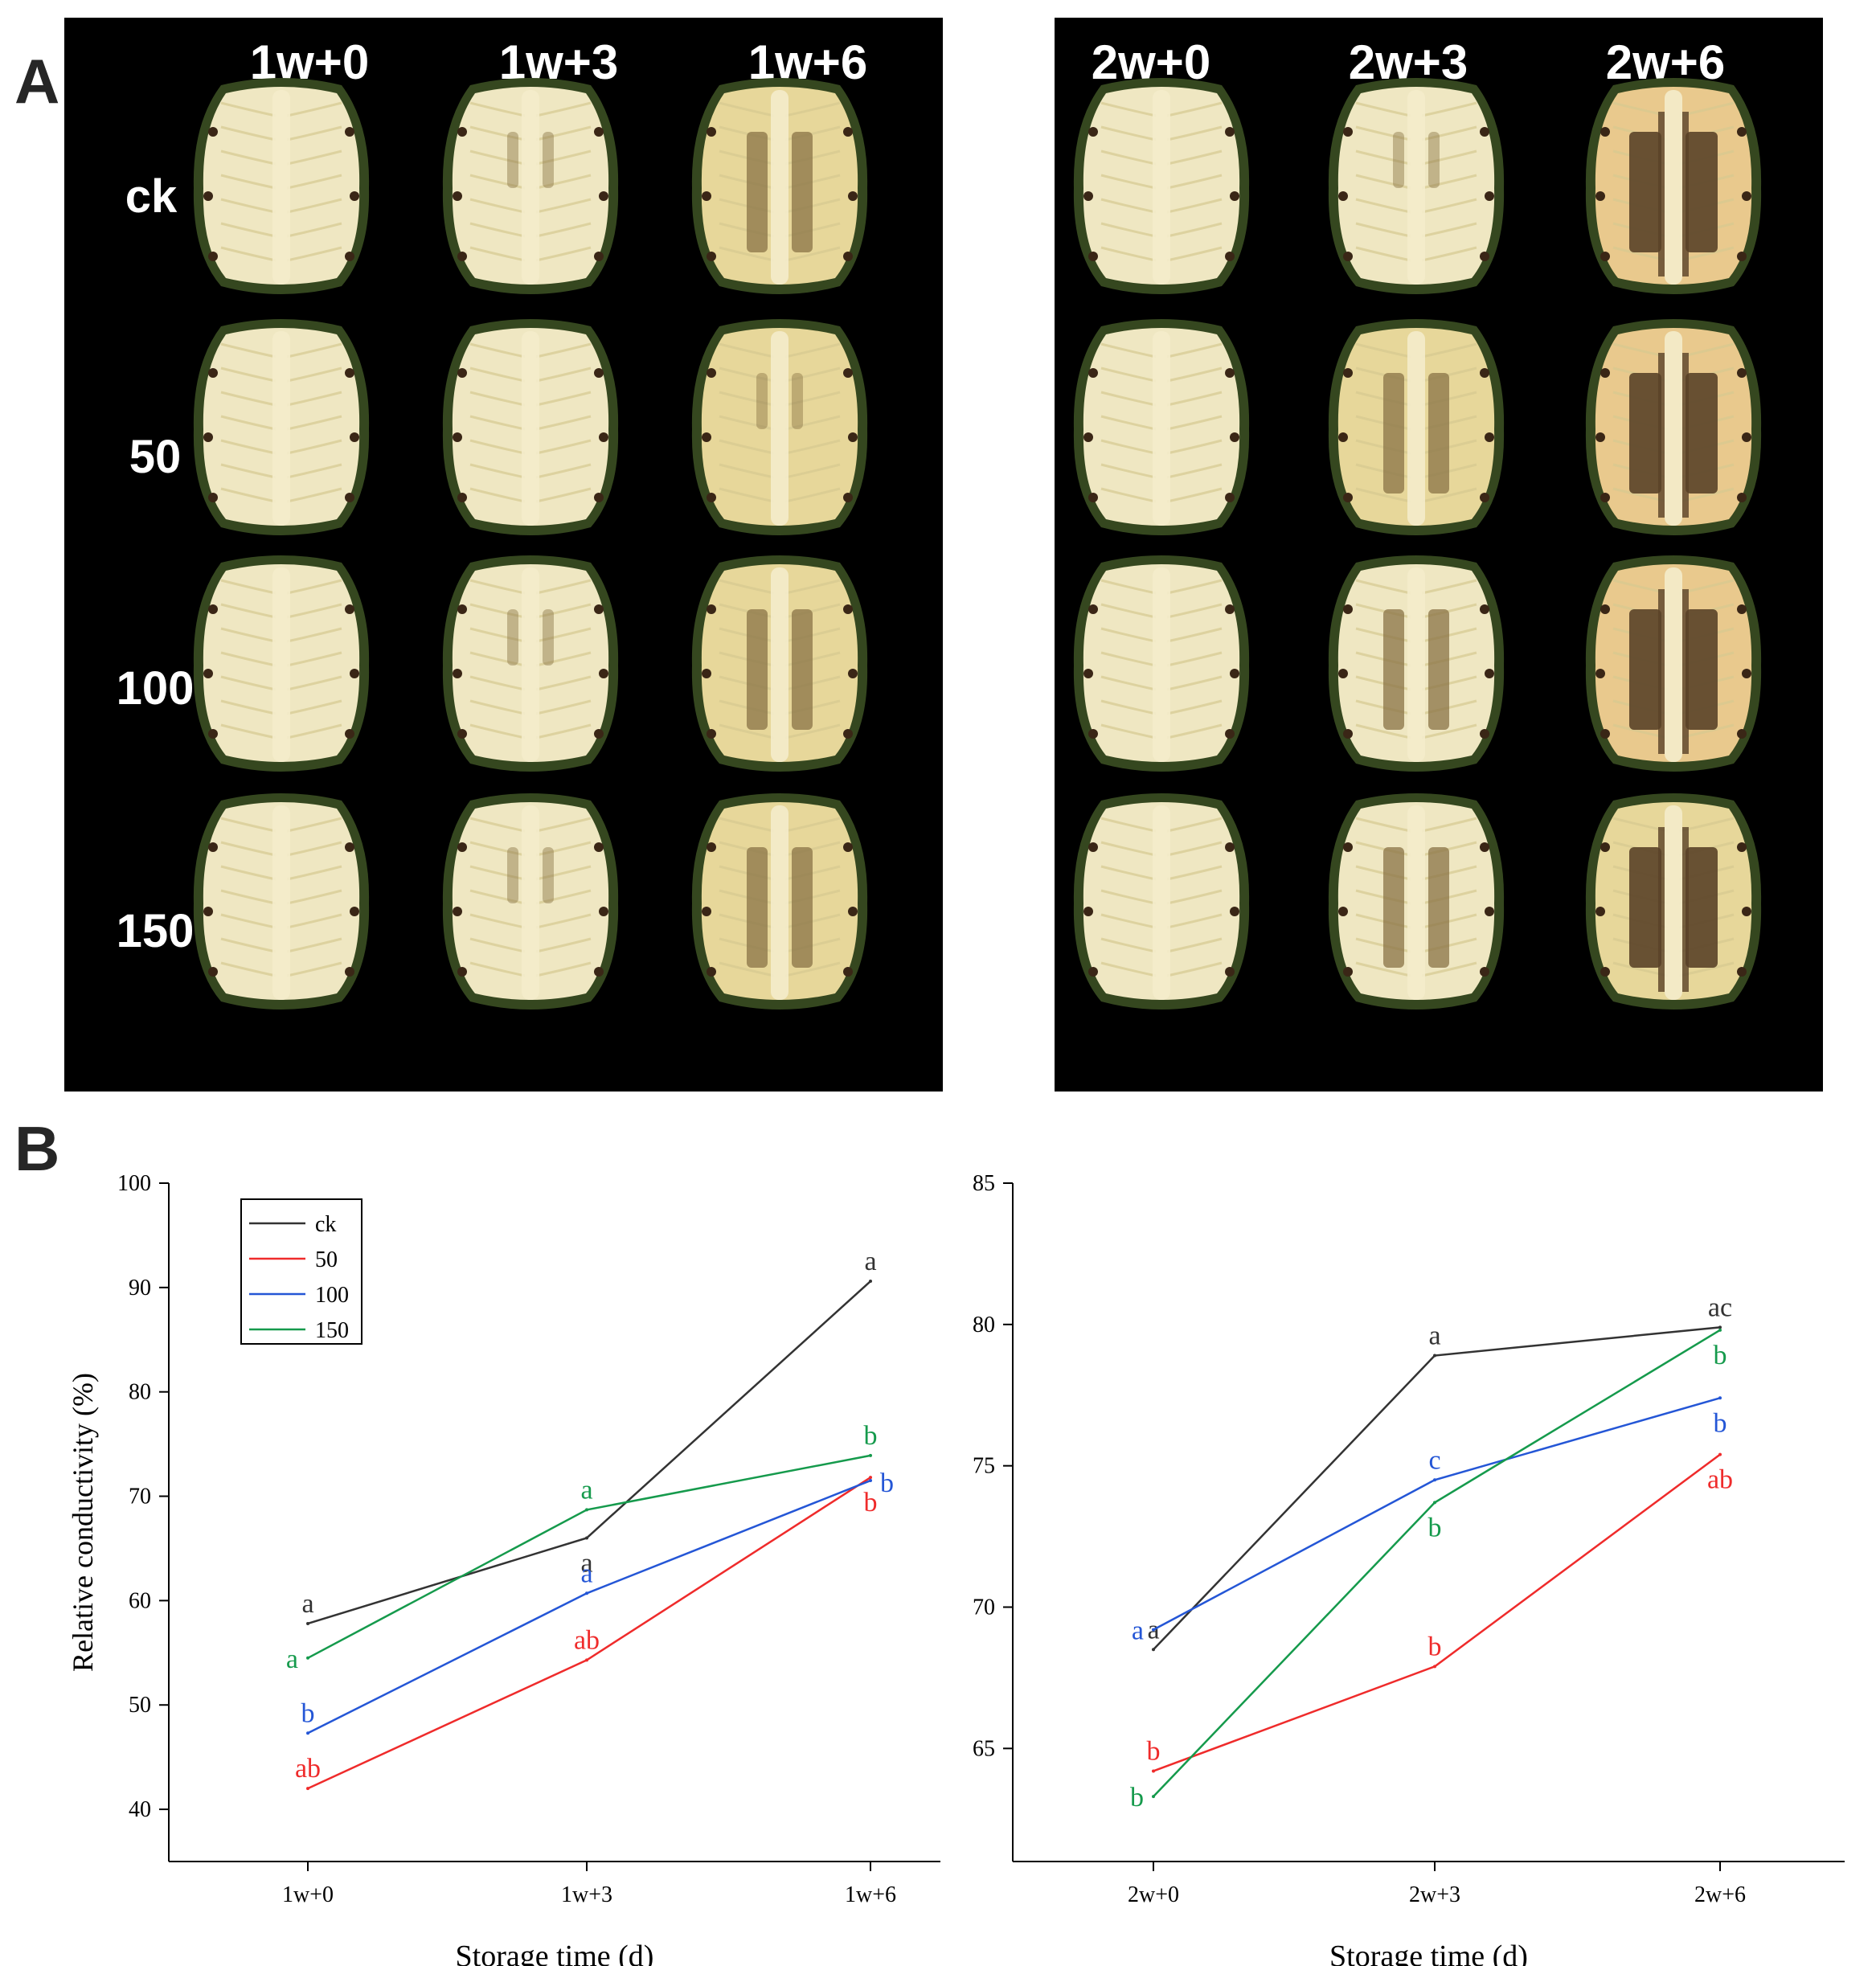 This screenshot has width=1876, height=1966. I want to click on y-axis-label: Relative conductivity (%), so click(83, 1523).